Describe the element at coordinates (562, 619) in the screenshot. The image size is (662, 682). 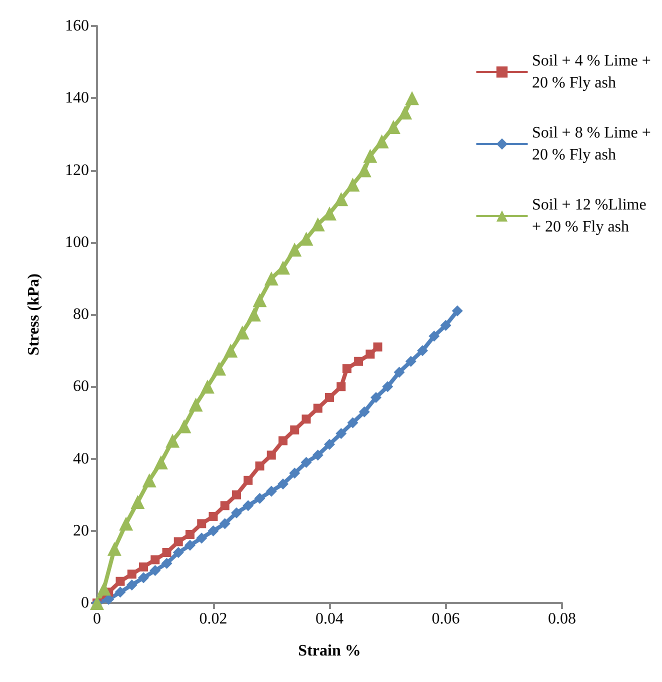
I see `x-tick-label: 0.08` at that location.